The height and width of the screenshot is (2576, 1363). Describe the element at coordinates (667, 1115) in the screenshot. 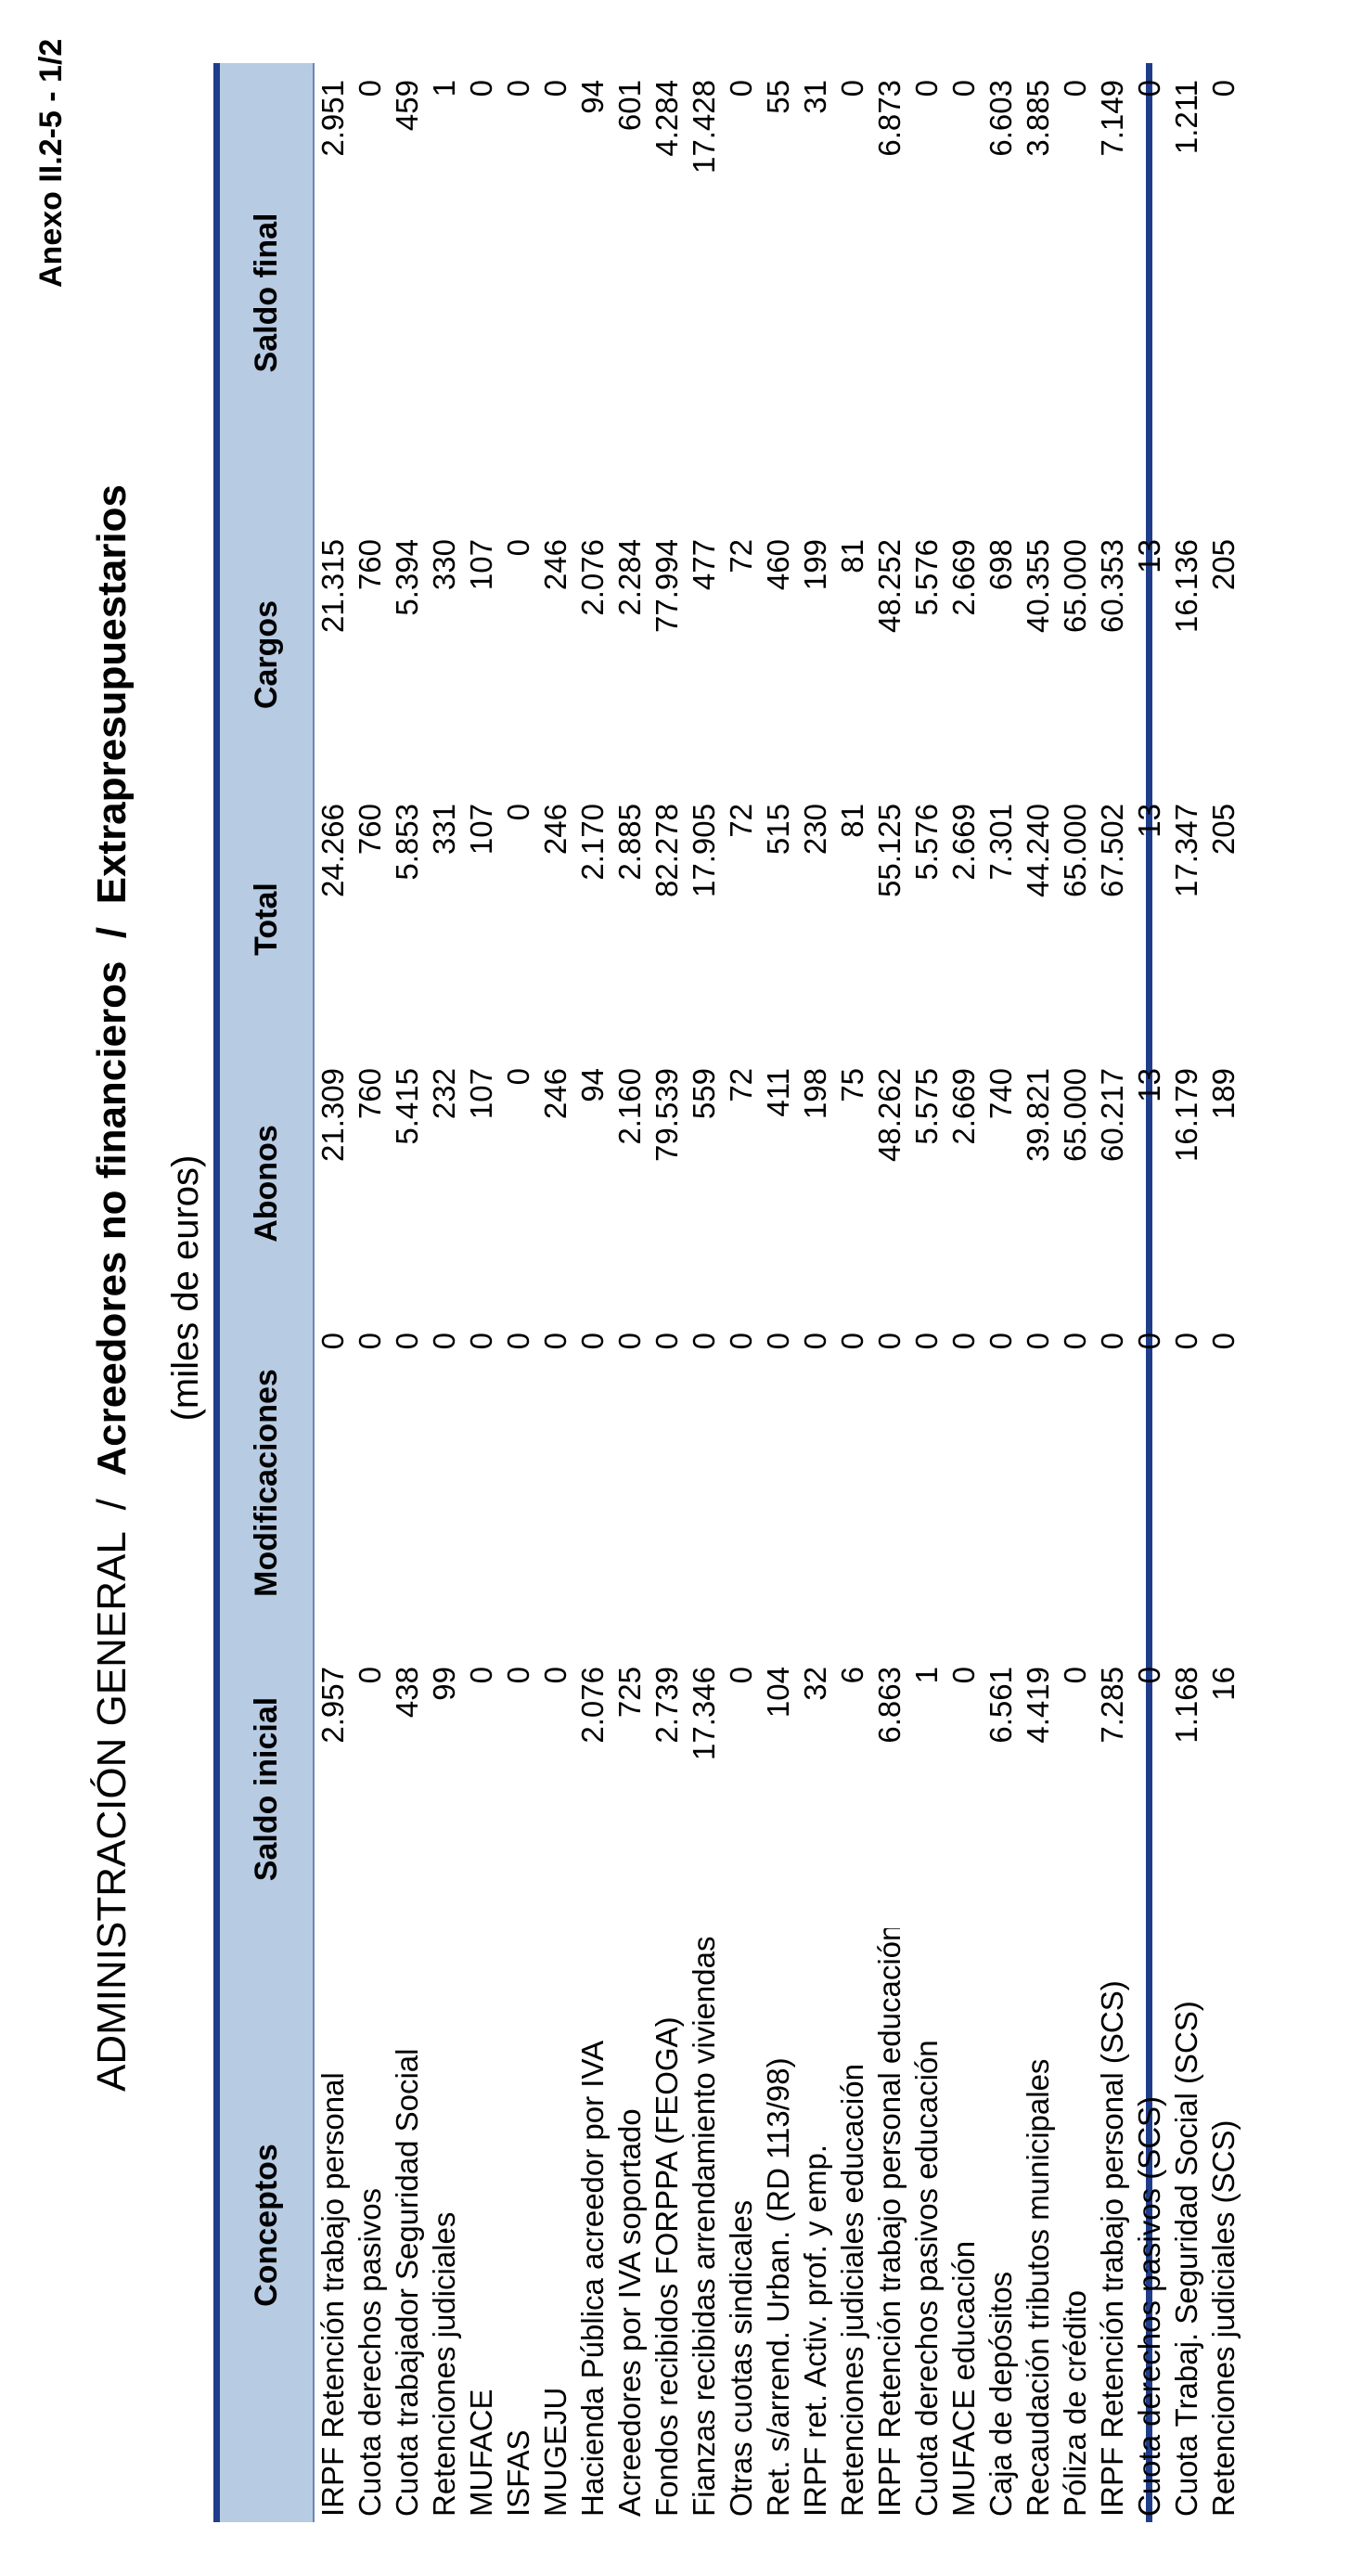

I see `abonos-cell: 79.539` at that location.